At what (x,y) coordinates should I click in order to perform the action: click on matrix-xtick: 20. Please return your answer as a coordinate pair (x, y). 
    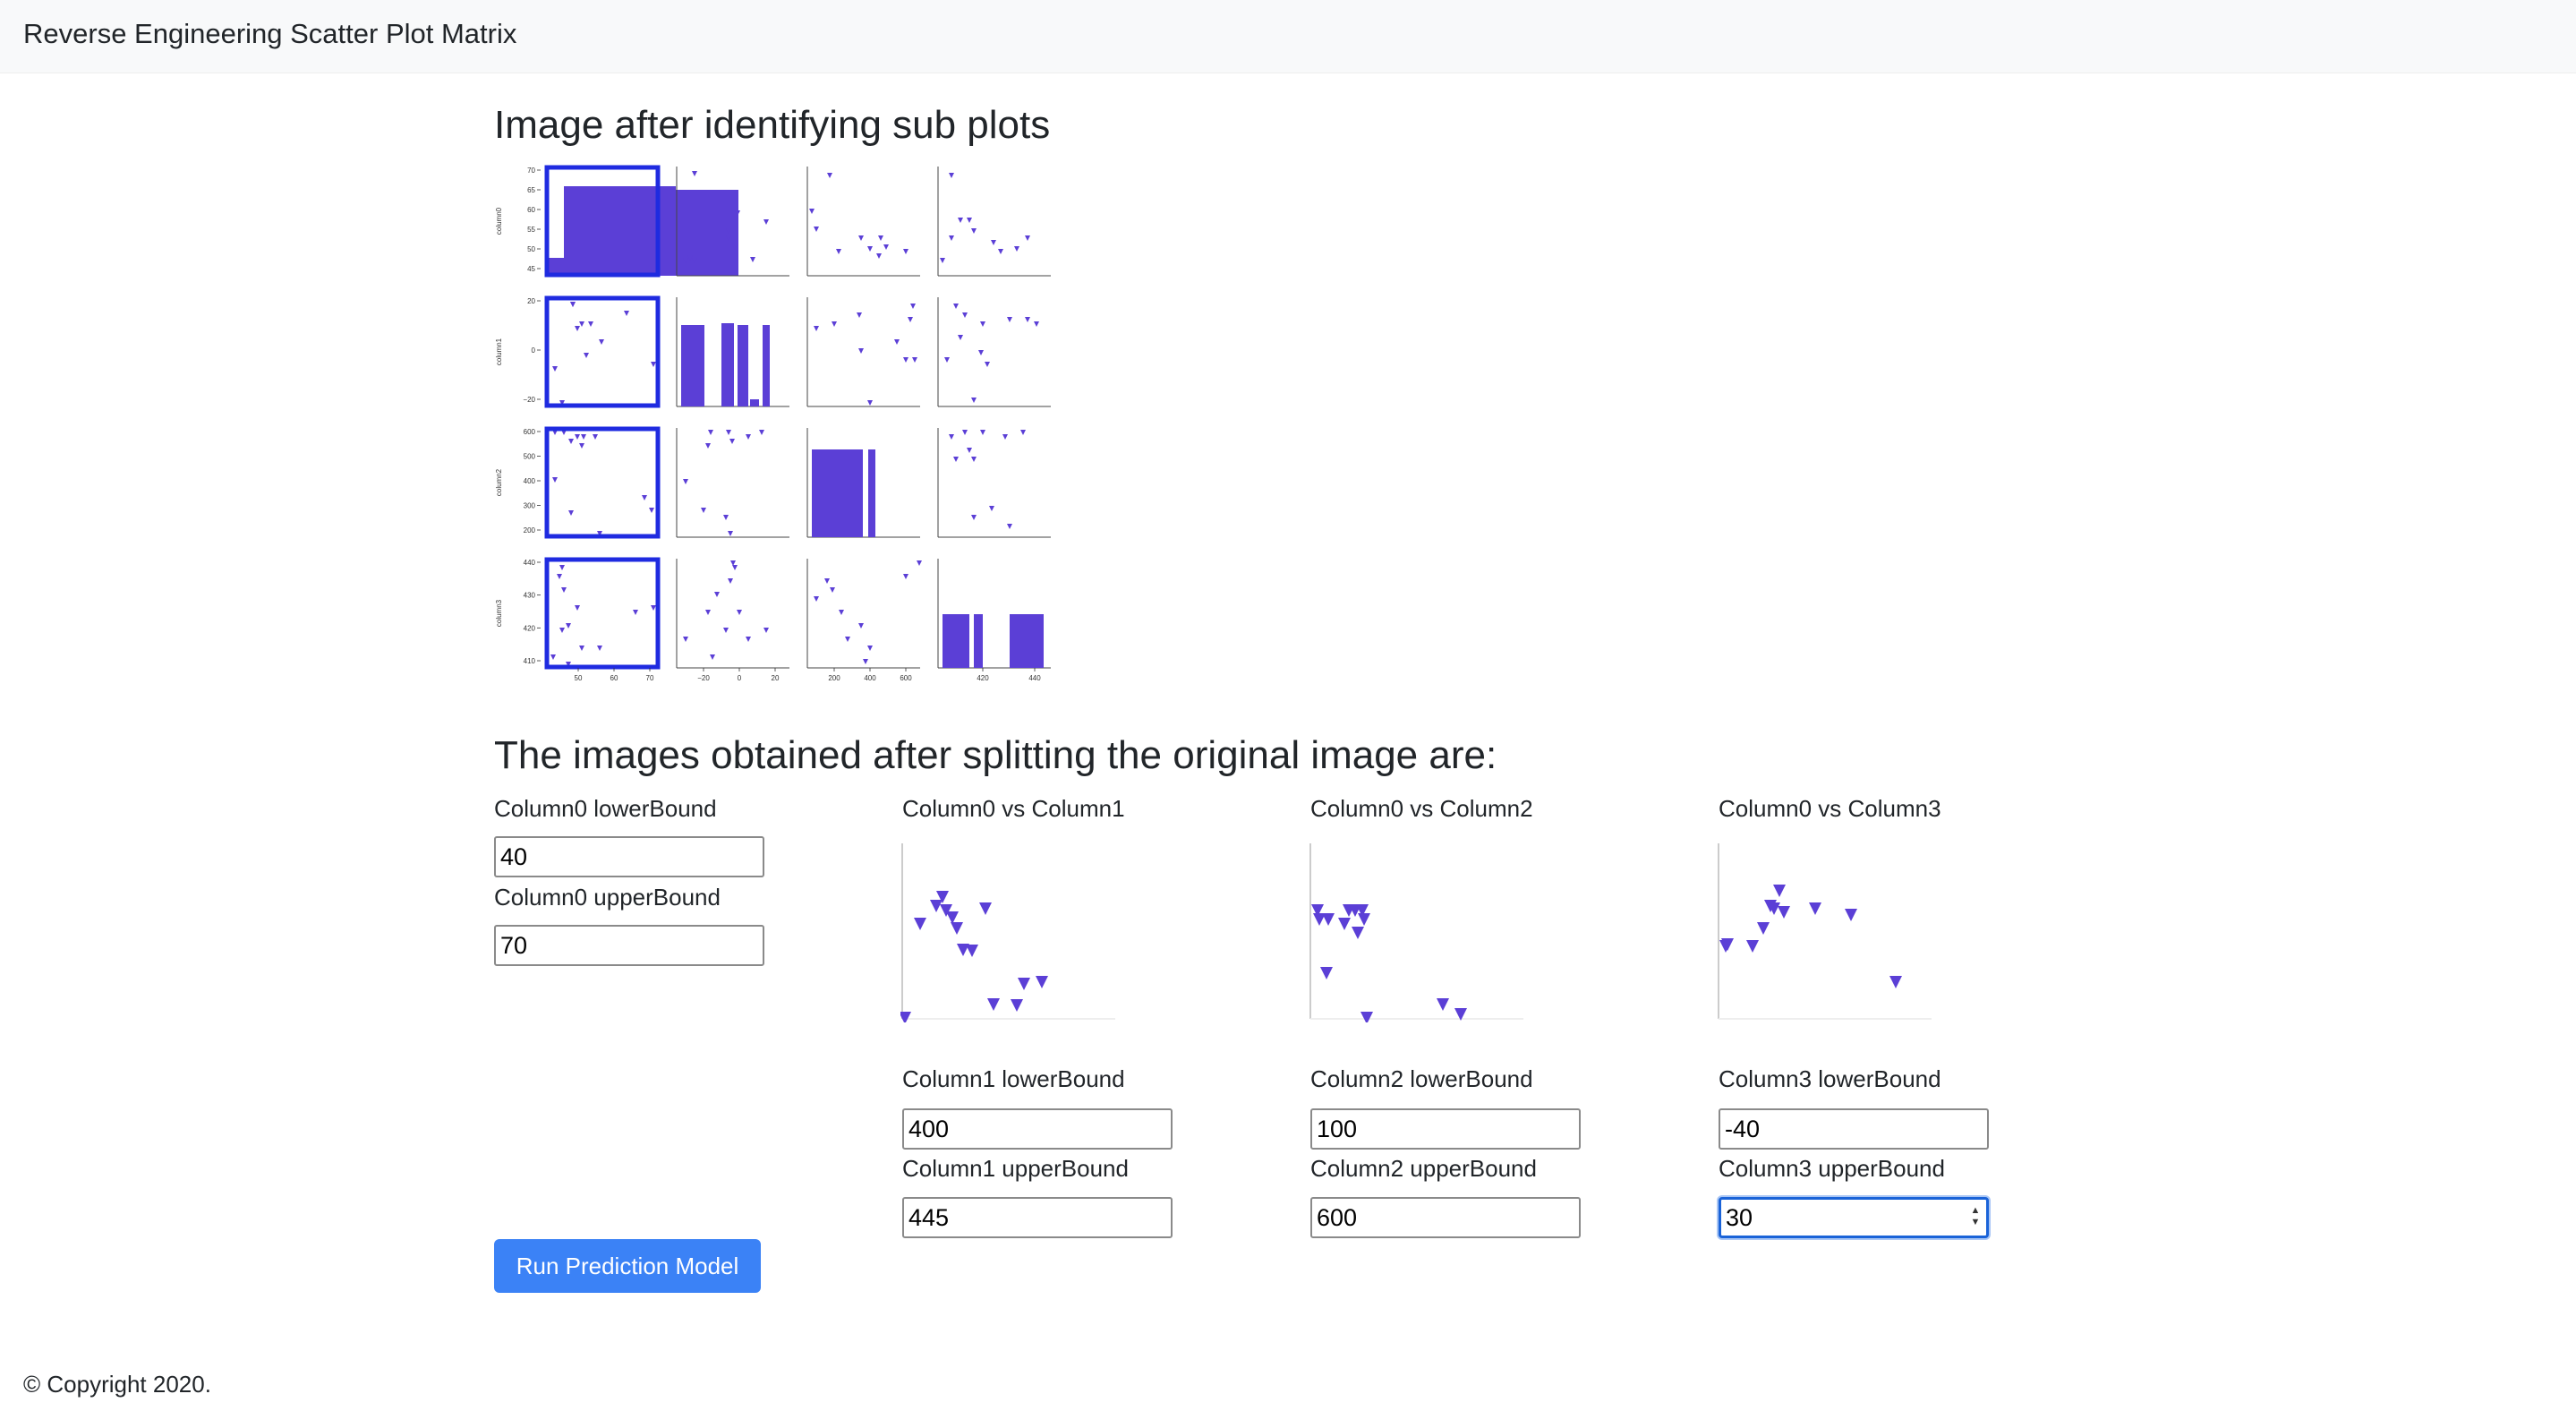
    Looking at the image, I should click on (776, 678).